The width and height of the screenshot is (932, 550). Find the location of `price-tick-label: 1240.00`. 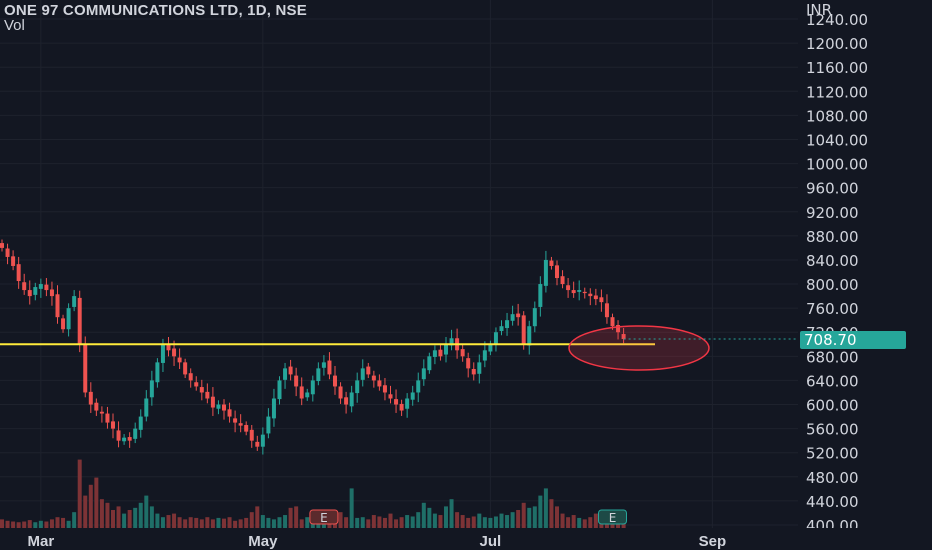

price-tick-label: 1240.00 is located at coordinates (837, 20).